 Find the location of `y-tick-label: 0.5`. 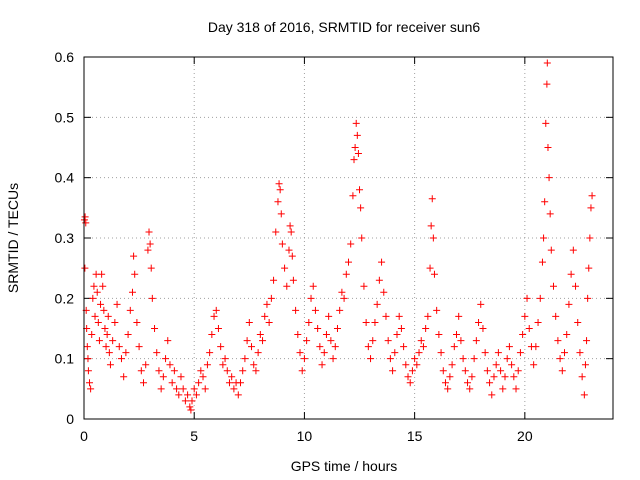

y-tick-label: 0.5 is located at coordinates (65, 117).